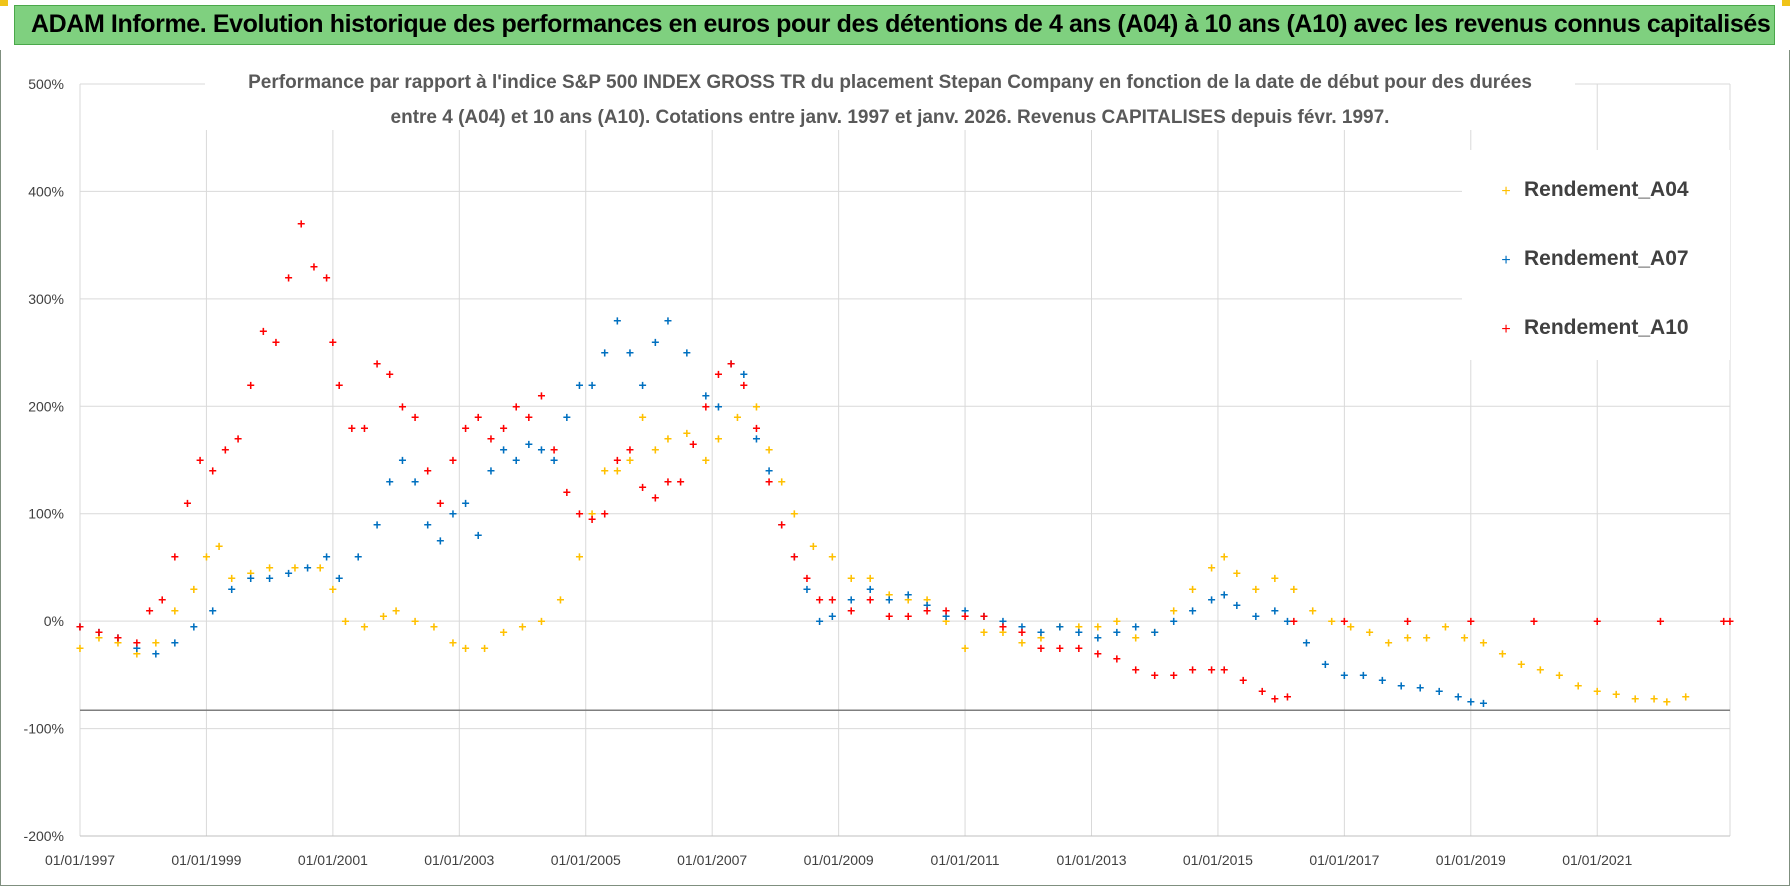  Describe the element at coordinates (206, 860) in the screenshot. I see `x-tick-label: 01/01/1999` at that location.